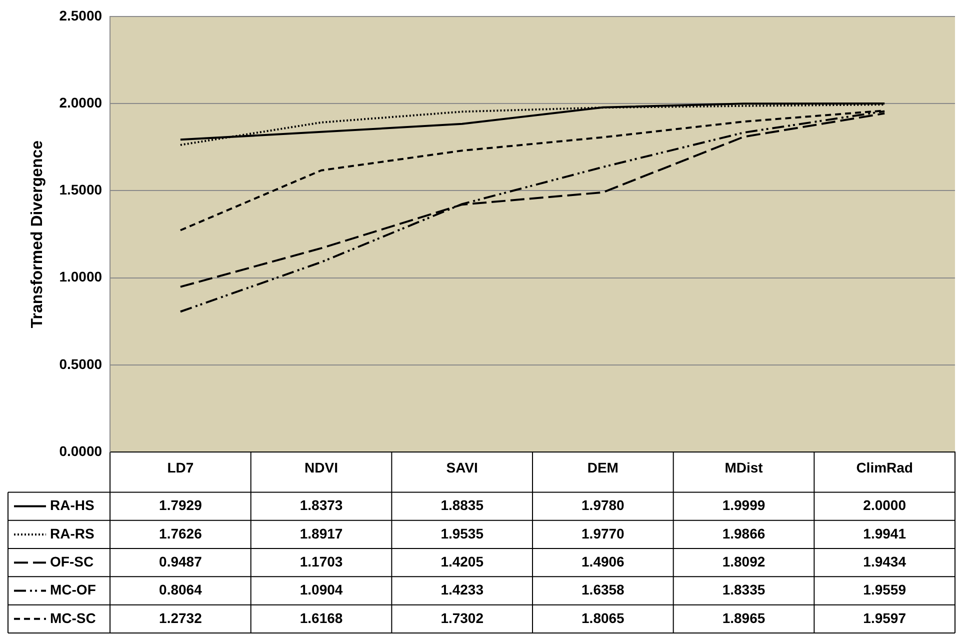  Describe the element at coordinates (744, 505) in the screenshot. I see `data-label: 1.9999` at that location.